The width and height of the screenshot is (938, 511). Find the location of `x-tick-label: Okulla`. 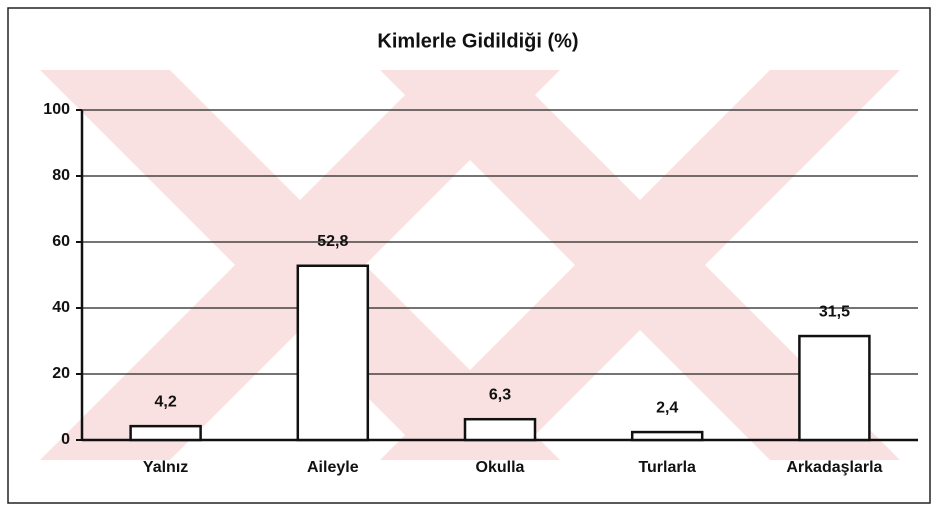

x-tick-label: Okulla is located at coordinates (500, 467).